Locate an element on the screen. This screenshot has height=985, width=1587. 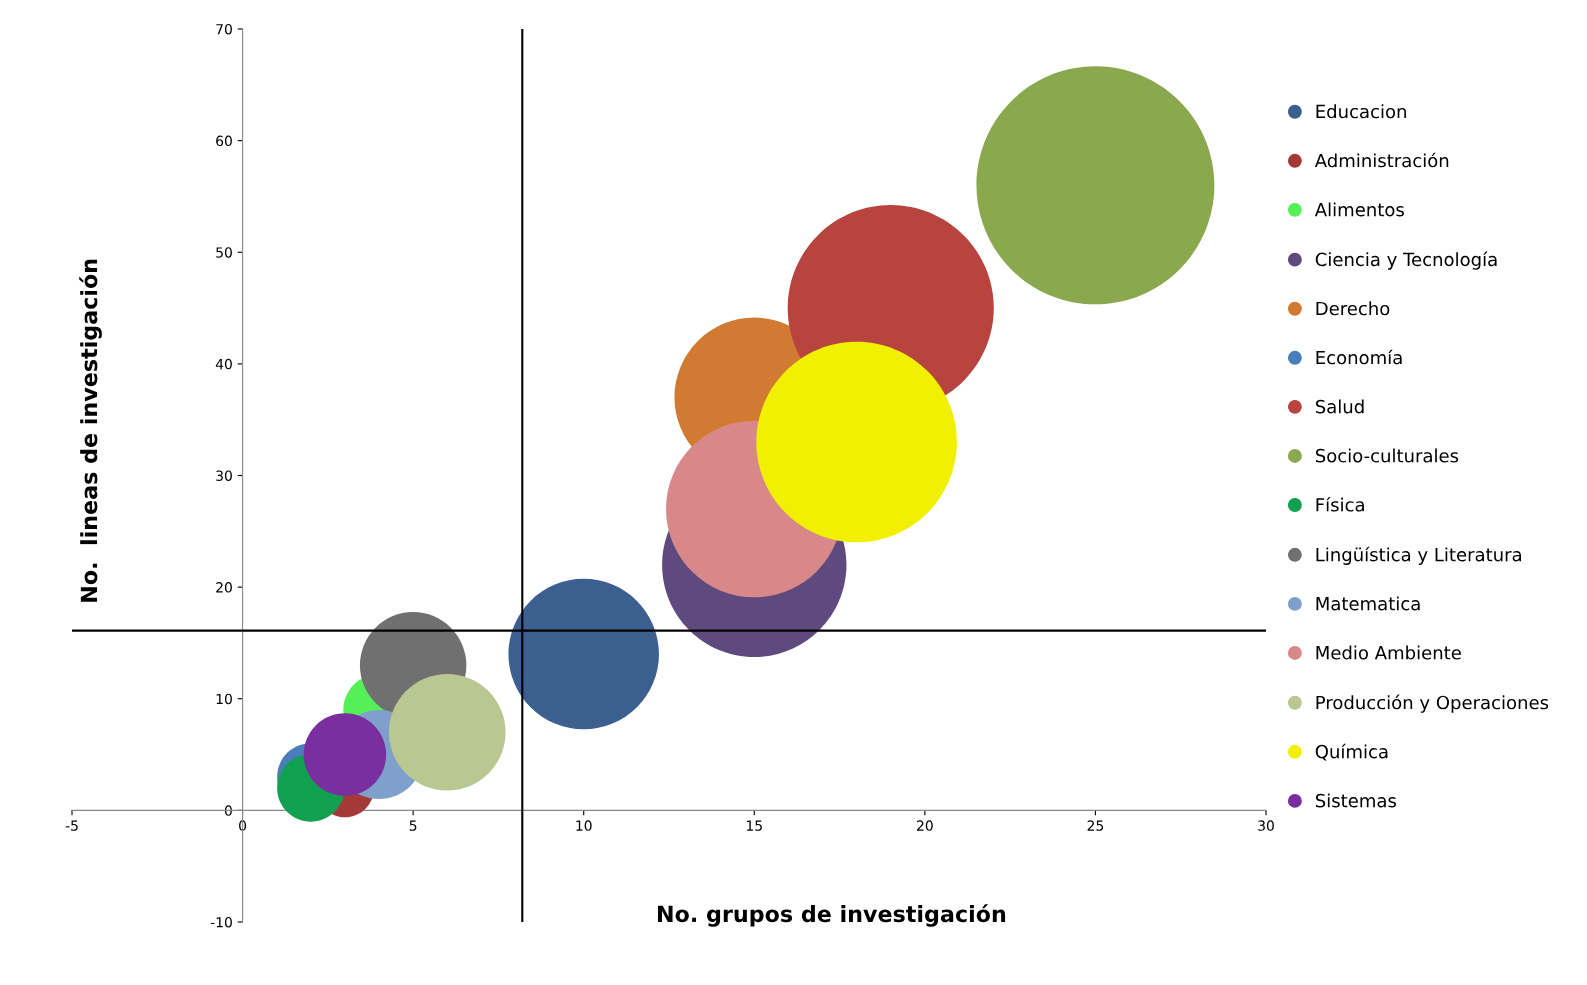
y-tick-label: 30 is located at coordinates (224, 475).